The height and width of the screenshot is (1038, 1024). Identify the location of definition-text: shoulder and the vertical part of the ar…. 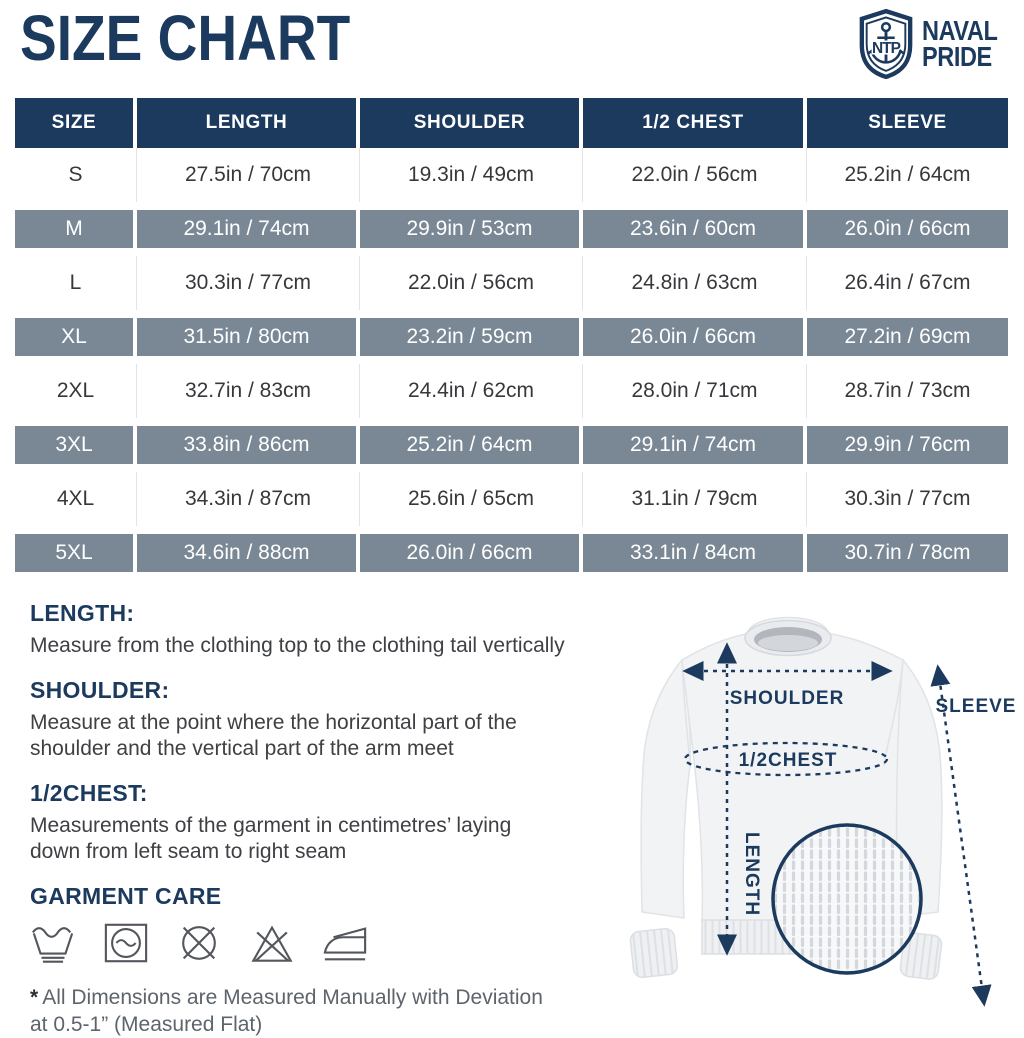
(242, 748).